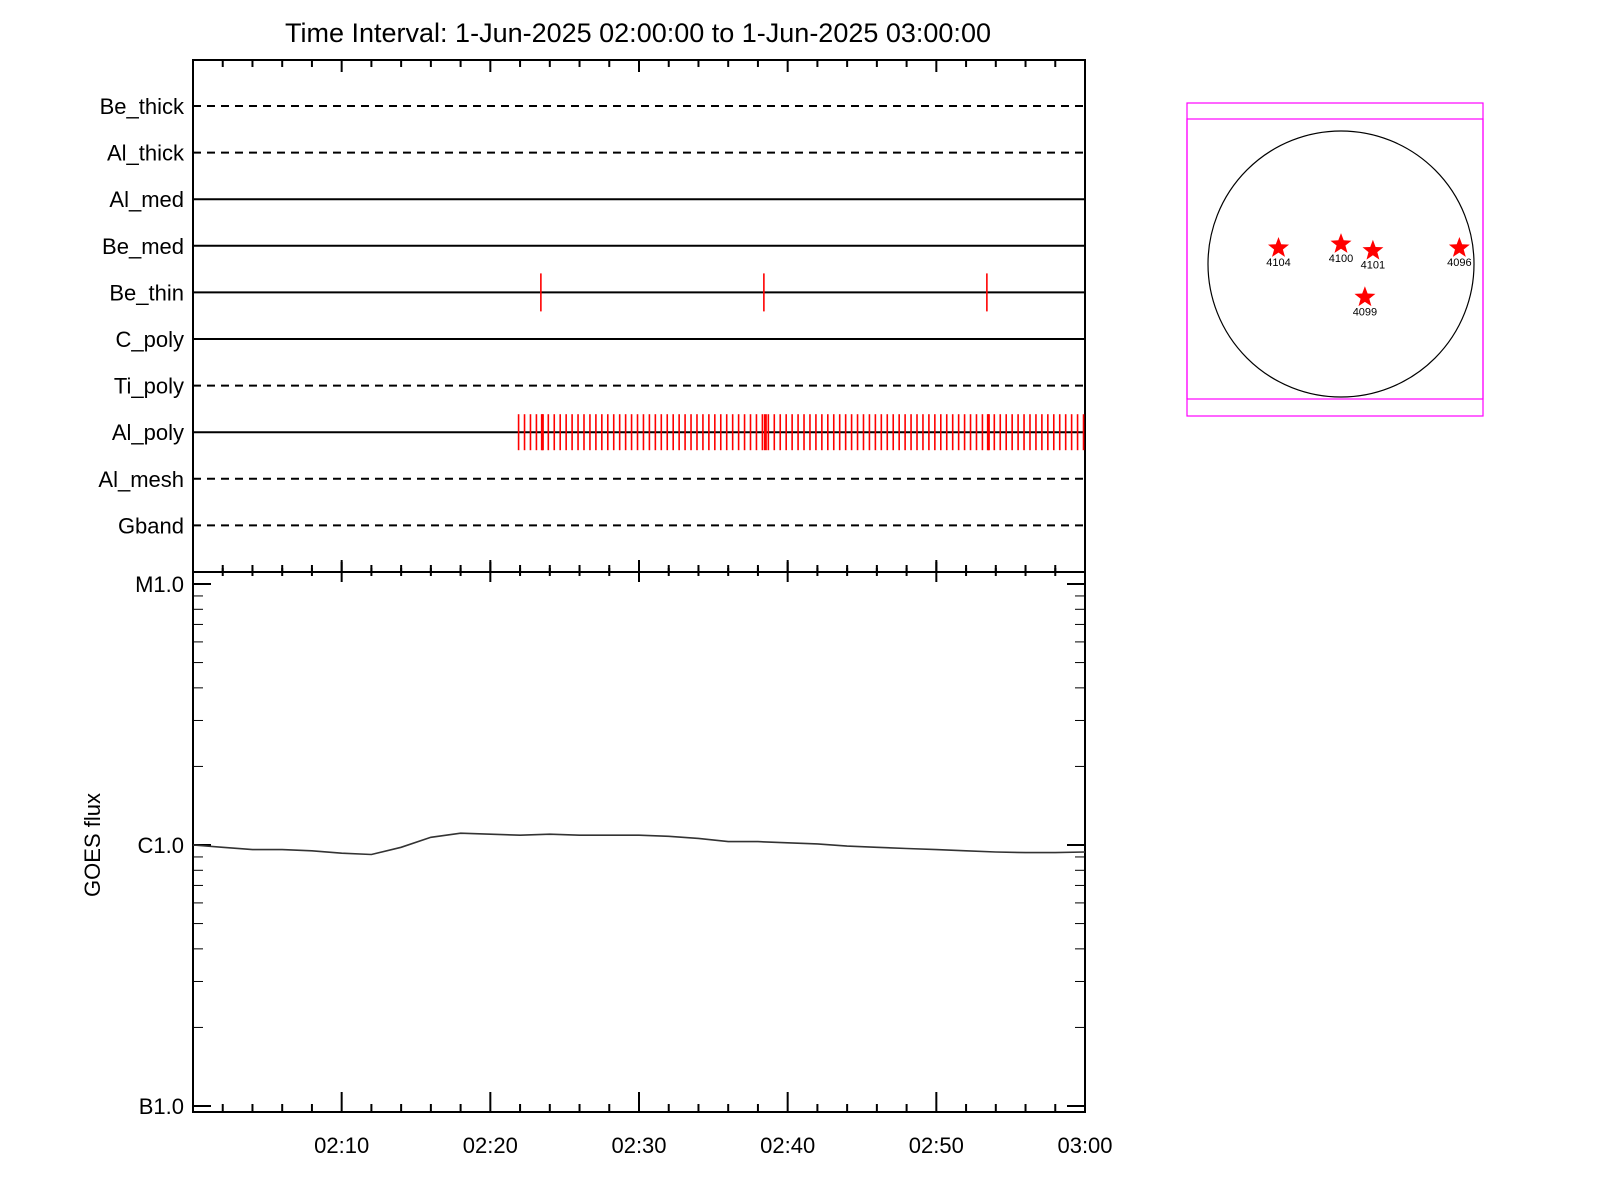  What do you see at coordinates (146, 292) in the screenshot?
I see `row-label: Be_thin` at bounding box center [146, 292].